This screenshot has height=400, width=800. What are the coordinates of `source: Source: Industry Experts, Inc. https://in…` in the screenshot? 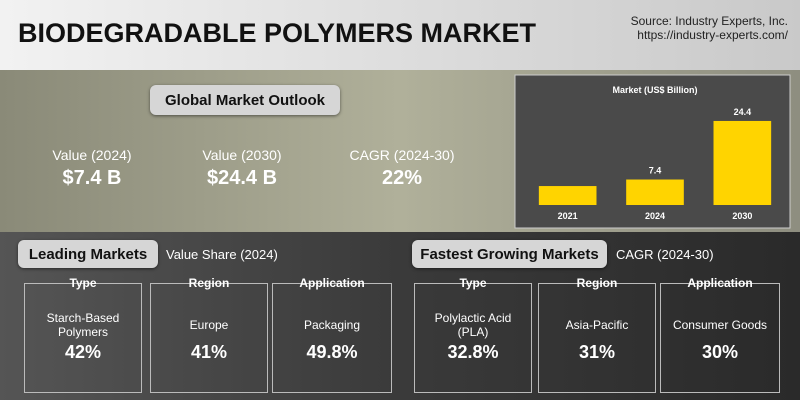 It's located at (709, 28).